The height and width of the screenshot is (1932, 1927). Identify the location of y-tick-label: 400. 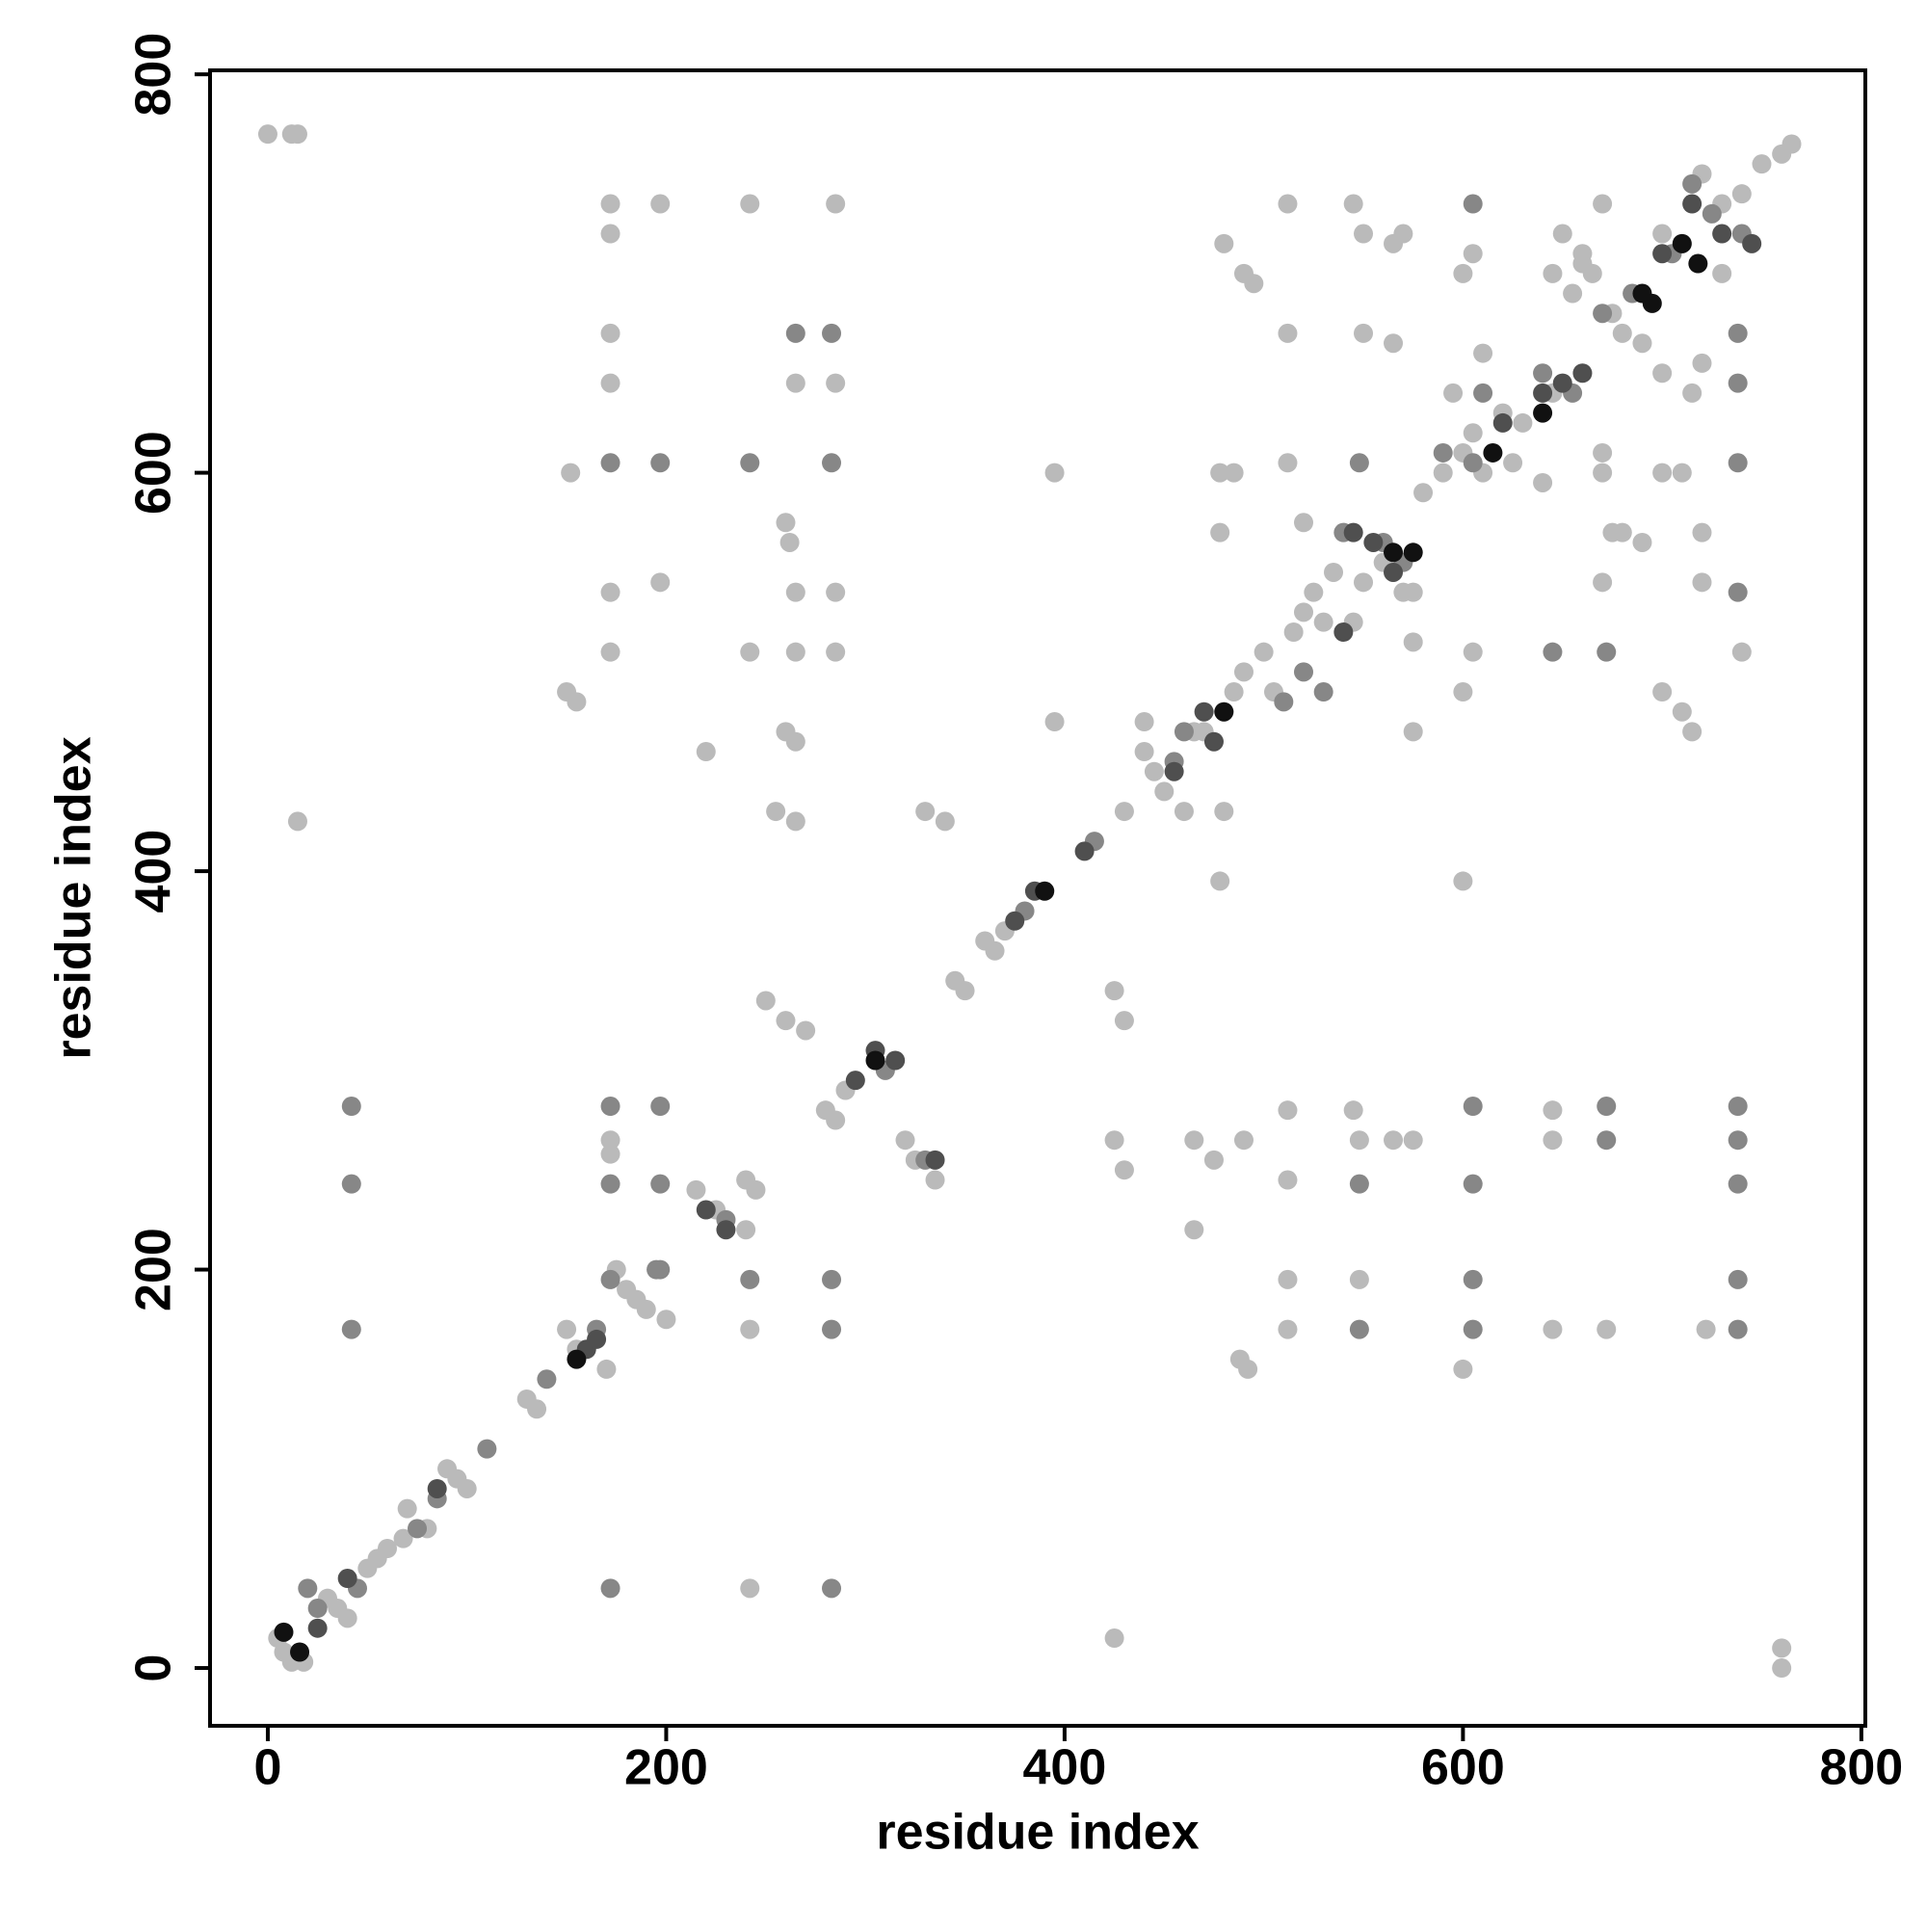
(154, 871).